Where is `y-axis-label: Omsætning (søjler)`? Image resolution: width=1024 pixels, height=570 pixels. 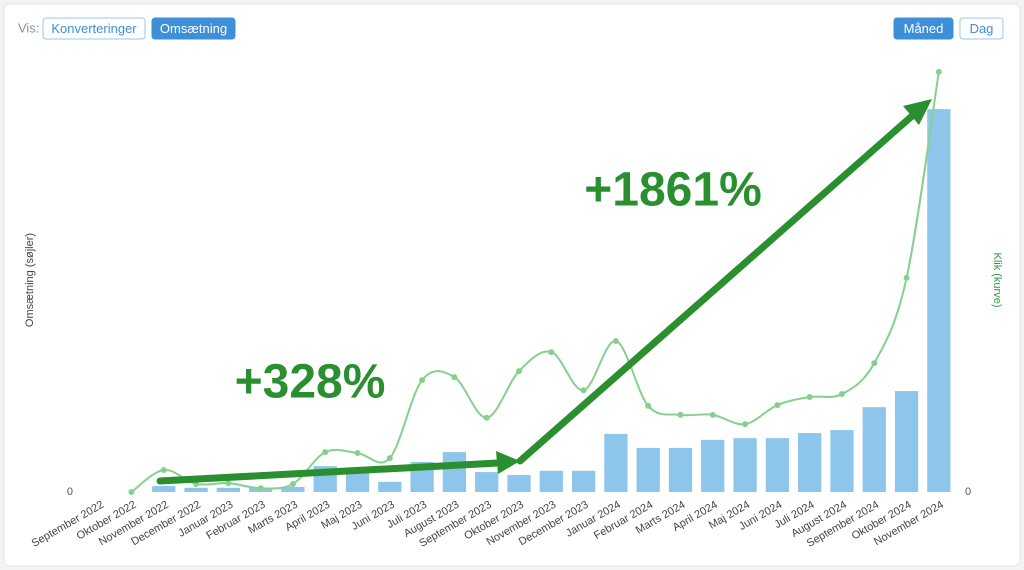
y-axis-label: Omsætning (søjler) is located at coordinates (30, 280).